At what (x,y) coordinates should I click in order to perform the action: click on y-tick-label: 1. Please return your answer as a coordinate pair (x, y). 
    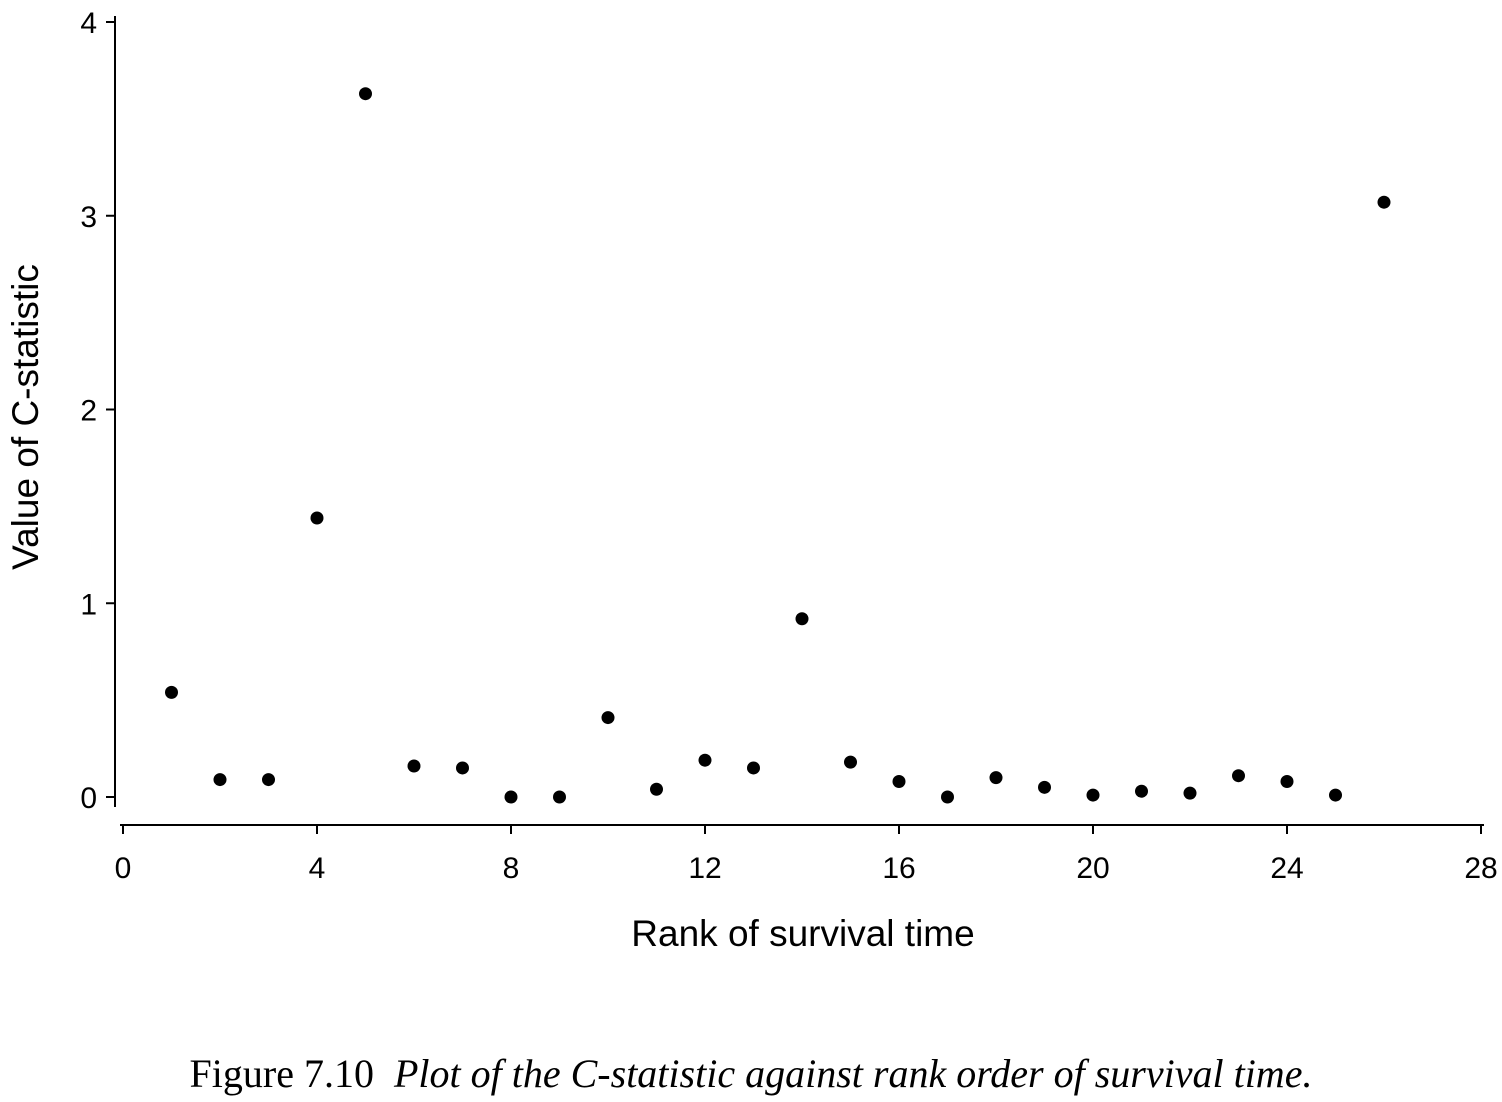
    Looking at the image, I should click on (88, 604).